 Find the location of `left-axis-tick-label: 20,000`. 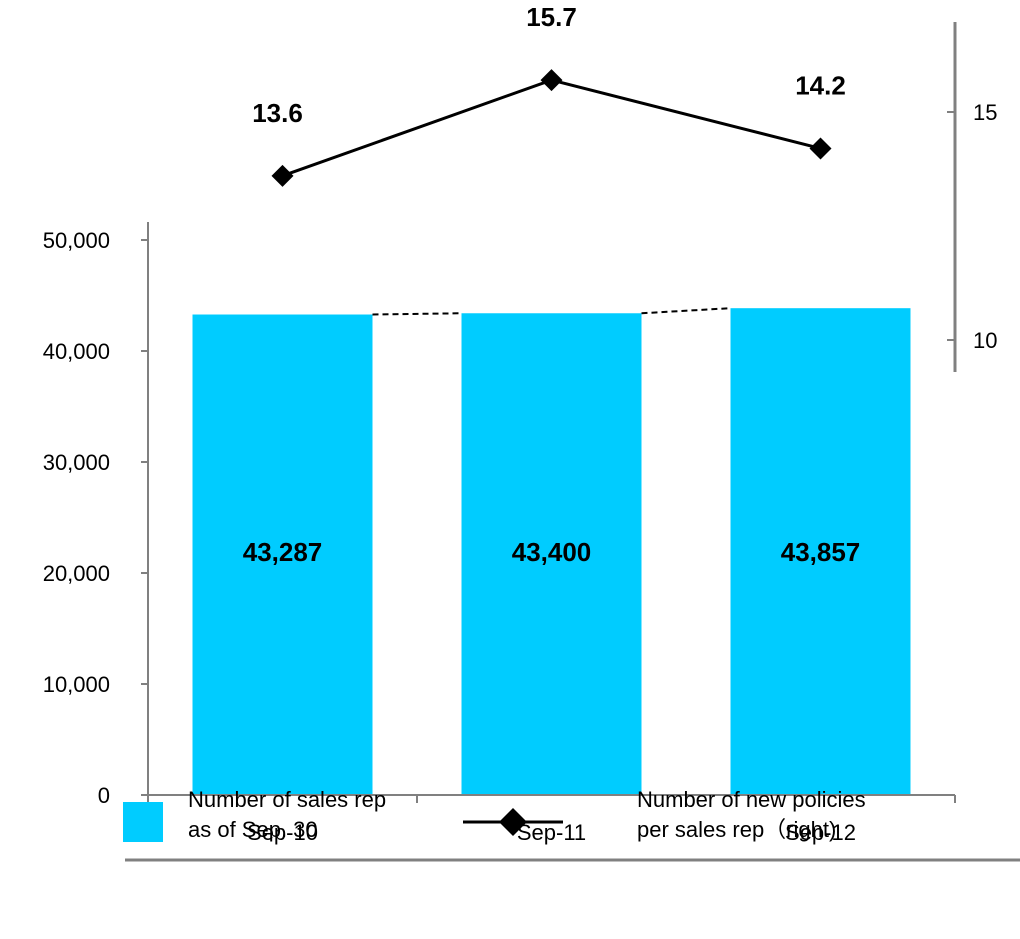

left-axis-tick-label: 20,000 is located at coordinates (76, 573).